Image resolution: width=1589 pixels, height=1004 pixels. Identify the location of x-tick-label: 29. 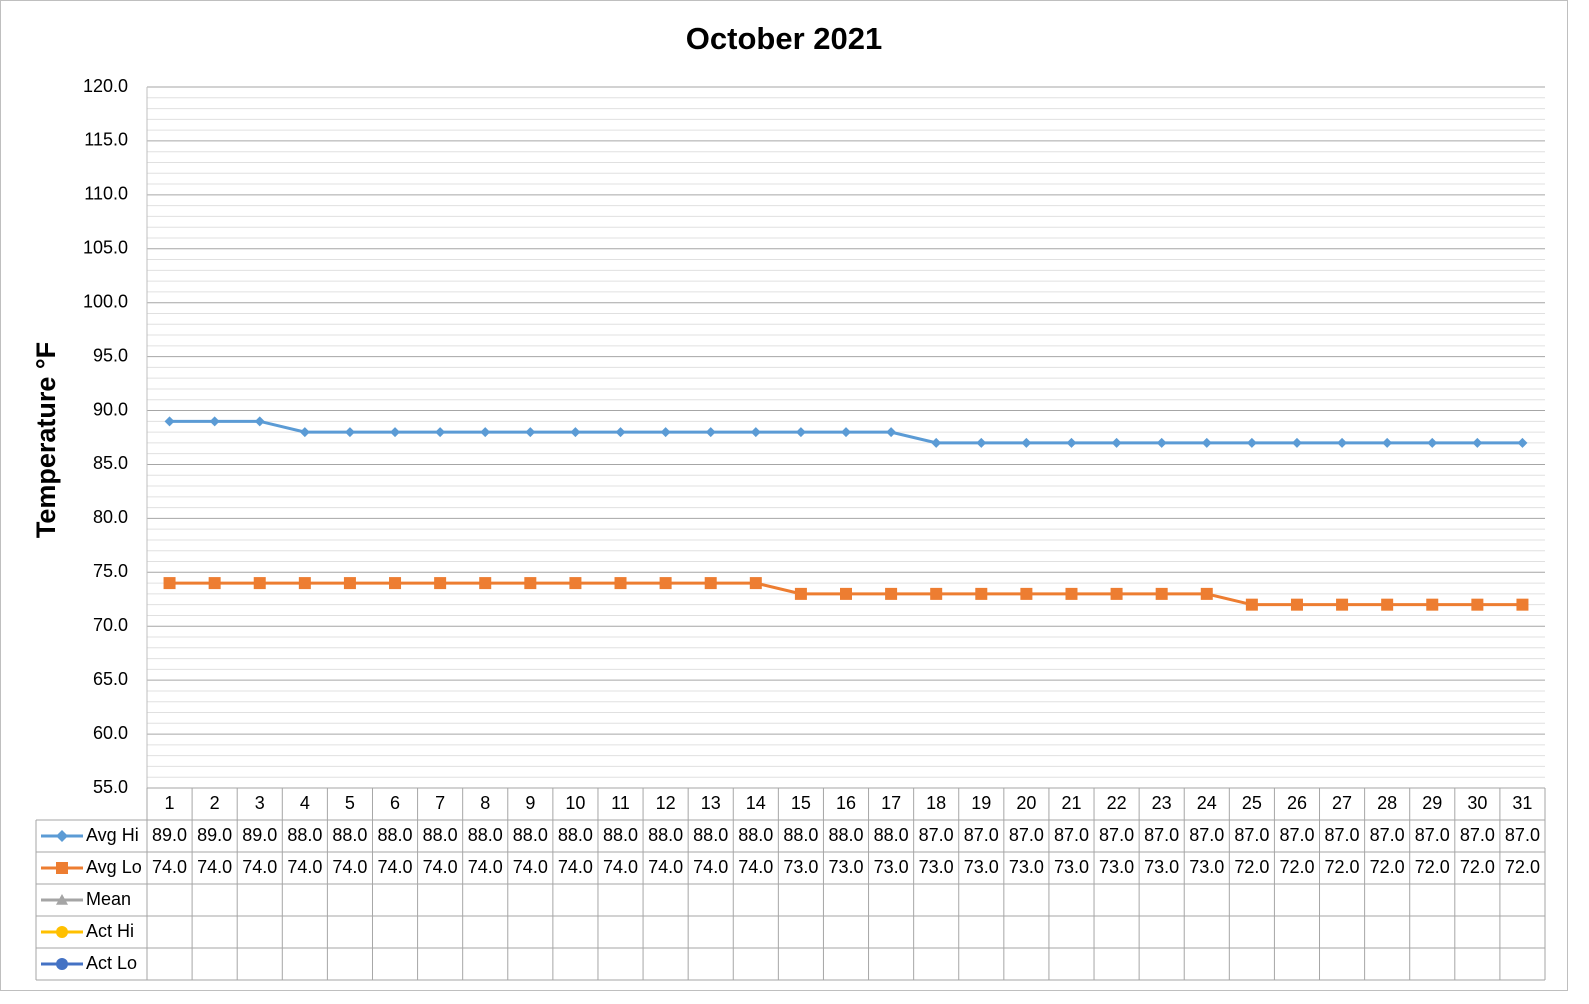
(1432, 803).